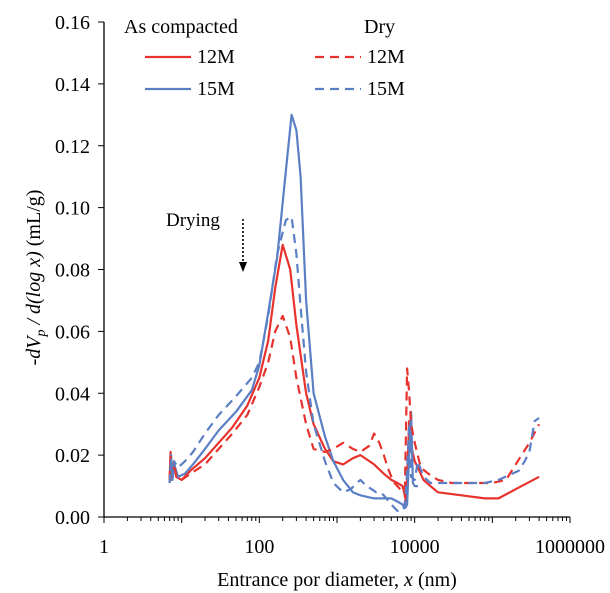 This screenshot has width=610, height=593. Describe the element at coordinates (259, 547) in the screenshot. I see `x-tick-label: 100` at that location.